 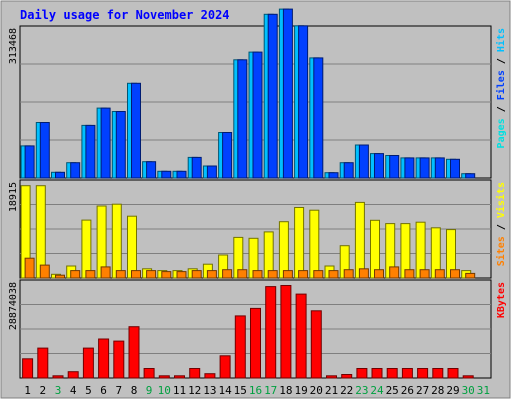 I want to click on day-label-16: 16, so click(x=255, y=390).